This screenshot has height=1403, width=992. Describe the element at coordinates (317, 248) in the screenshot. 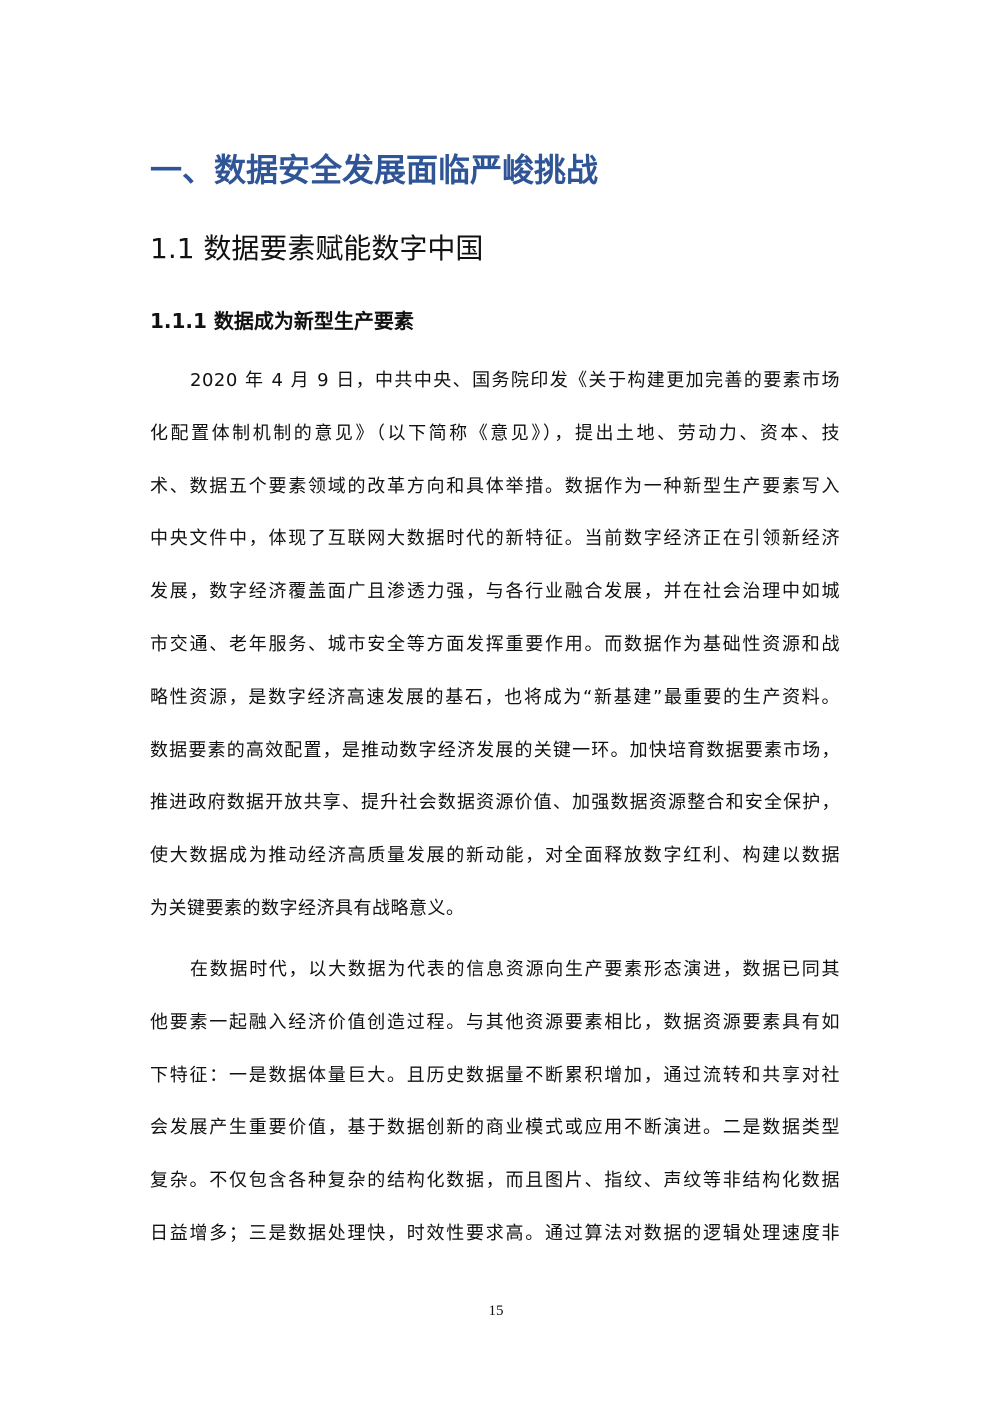

I see `heading-2: 1.1 数据要素赋能数字中国` at that location.